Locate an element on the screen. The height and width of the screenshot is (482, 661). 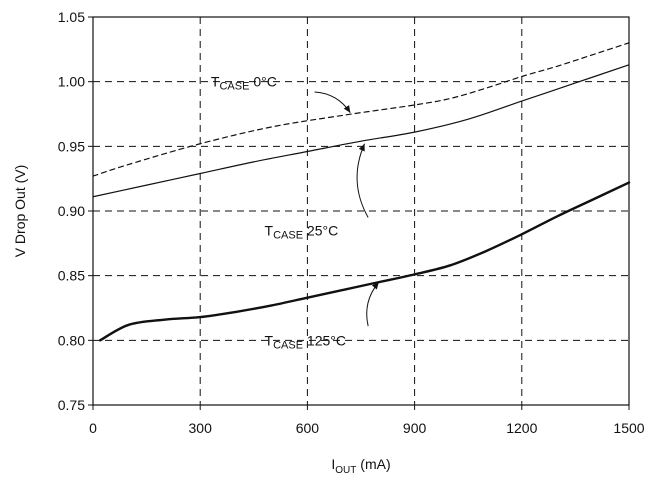
series-label-suffix: 0°C is located at coordinates (262, 82).